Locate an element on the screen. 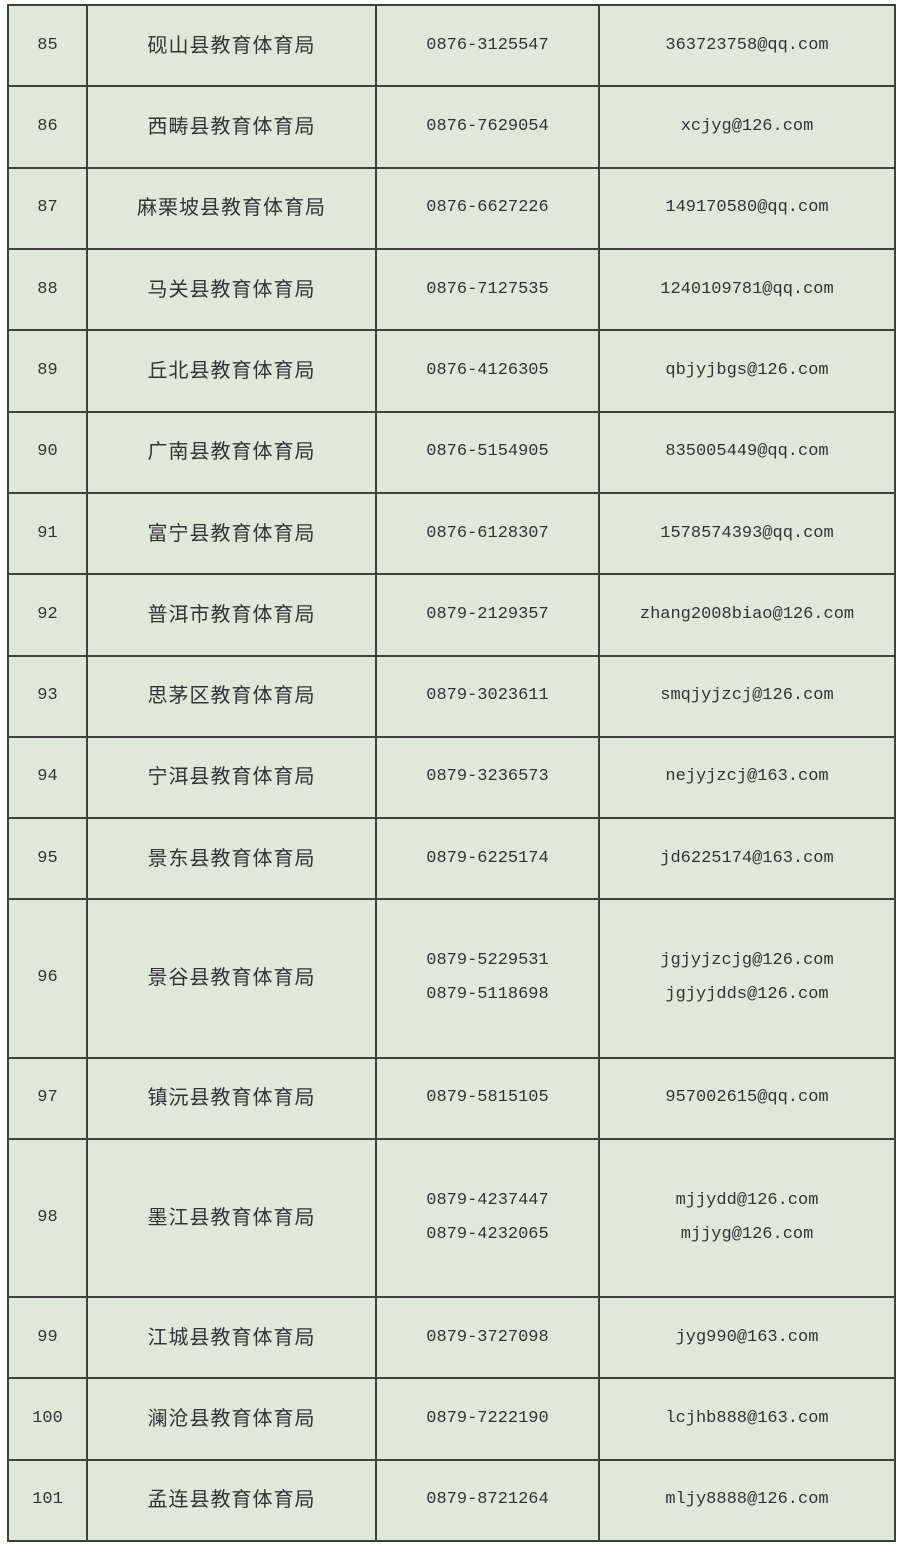  email-address-text: mjjyg@126.com is located at coordinates (747, 1234).